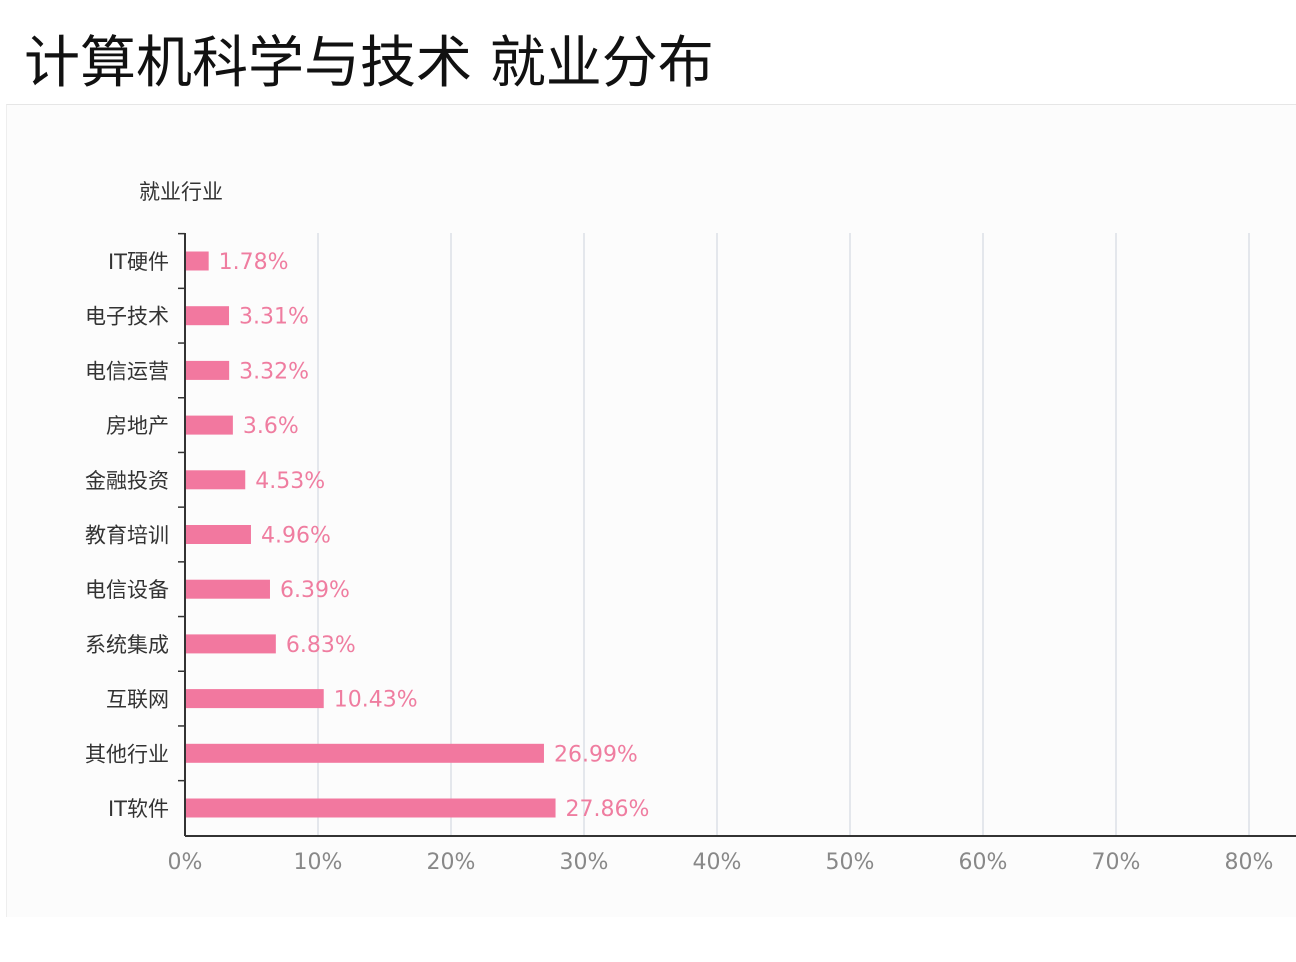 This screenshot has height=962, width=1296. I want to click on data-label: 4.96%, so click(296, 536).